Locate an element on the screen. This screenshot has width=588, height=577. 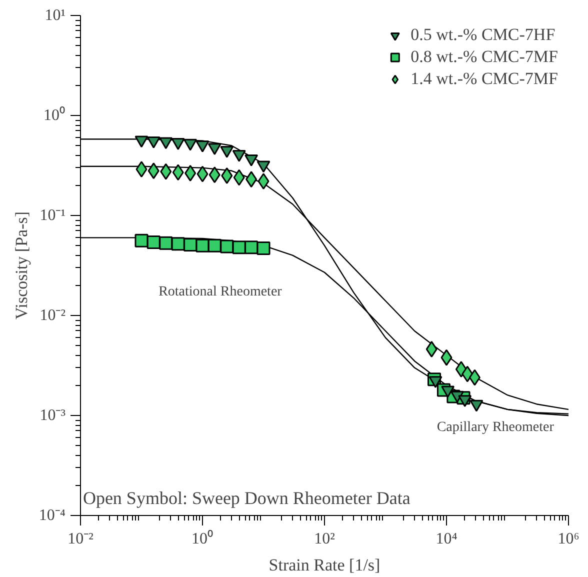
y-tick-label: 10⁻¹ is located at coordinates (53, 215).